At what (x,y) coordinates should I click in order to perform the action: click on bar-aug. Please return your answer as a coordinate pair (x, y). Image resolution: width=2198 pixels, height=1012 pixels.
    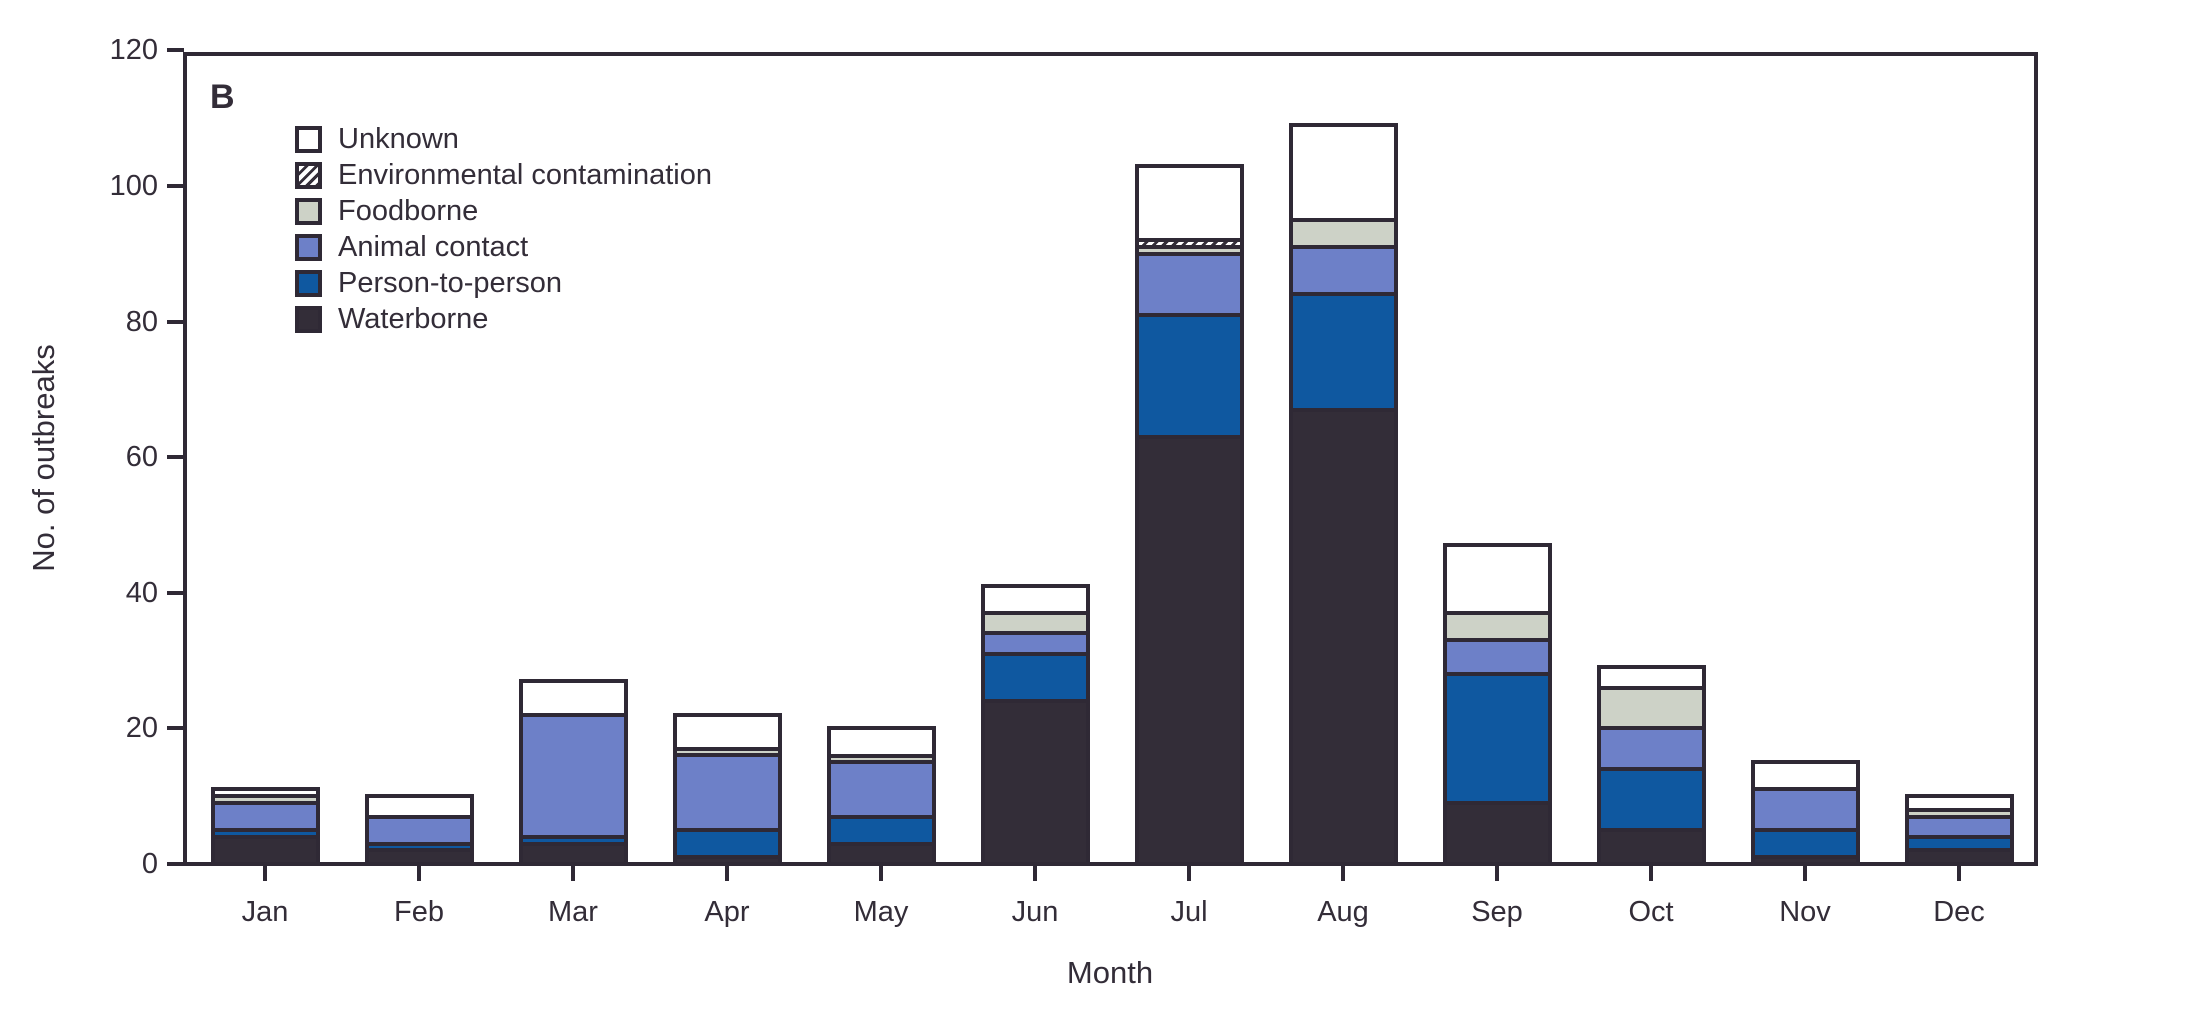
    Looking at the image, I should click on (1343, 494).